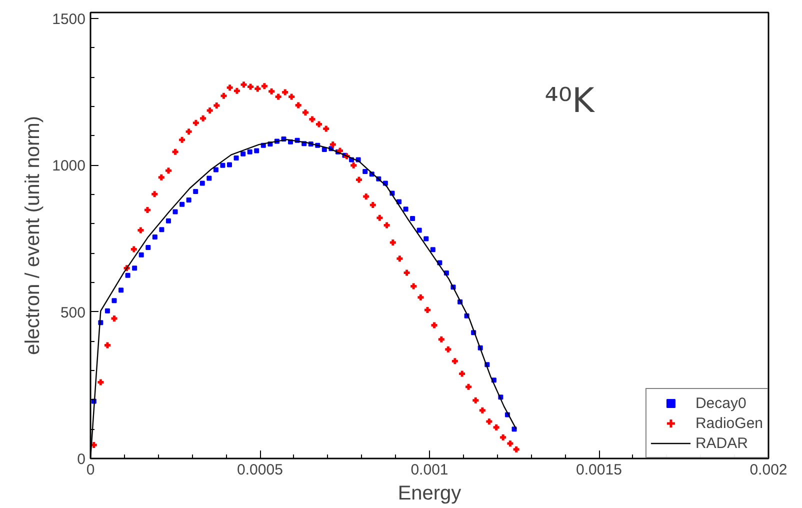 The width and height of the screenshot is (802, 508). Describe the element at coordinates (720, 403) in the screenshot. I see `legend-label: Decay0` at that location.